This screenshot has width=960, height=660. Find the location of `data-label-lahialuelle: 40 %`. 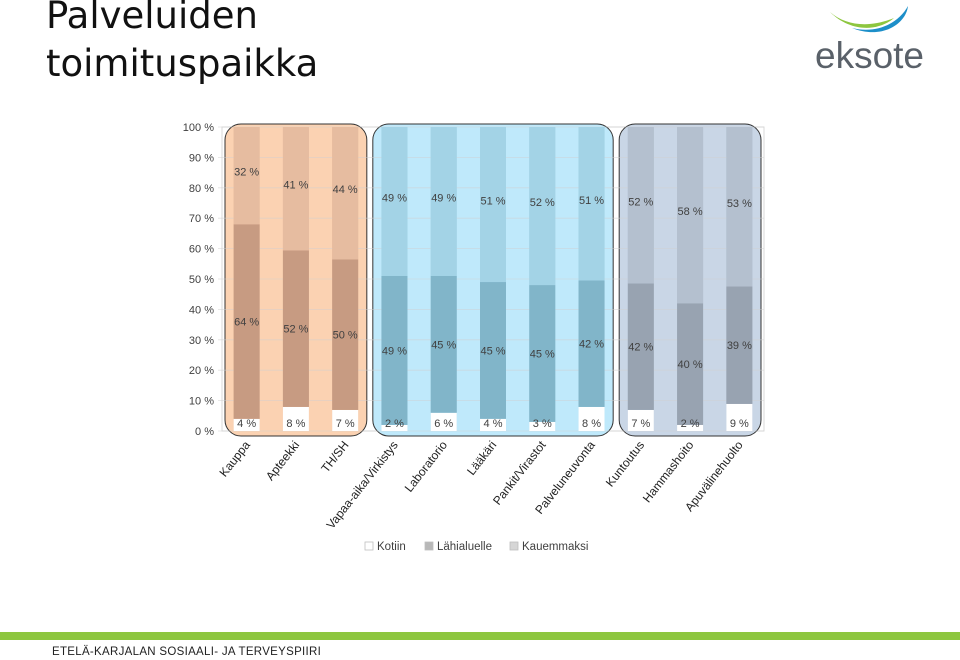

data-label-lahialuelle: 40 % is located at coordinates (690, 365).